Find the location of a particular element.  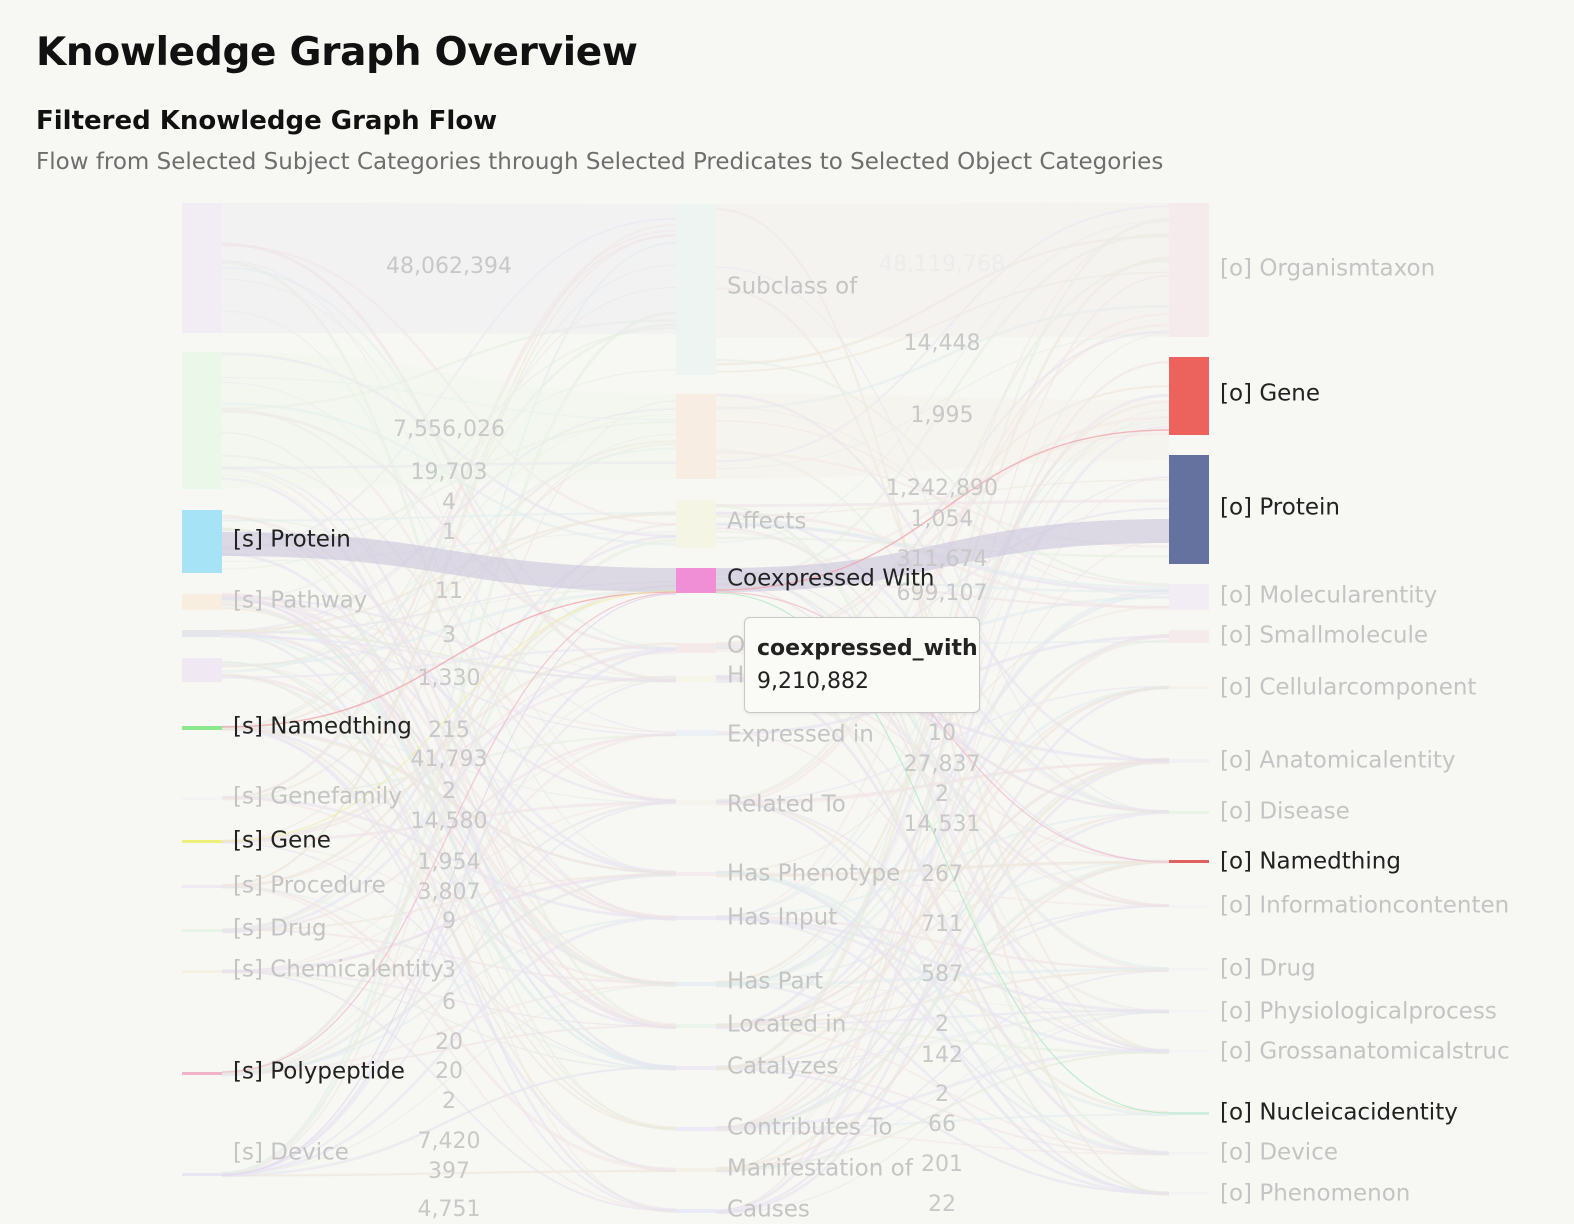

node-o-o-smallmolecule is located at coordinates (1189, 636).